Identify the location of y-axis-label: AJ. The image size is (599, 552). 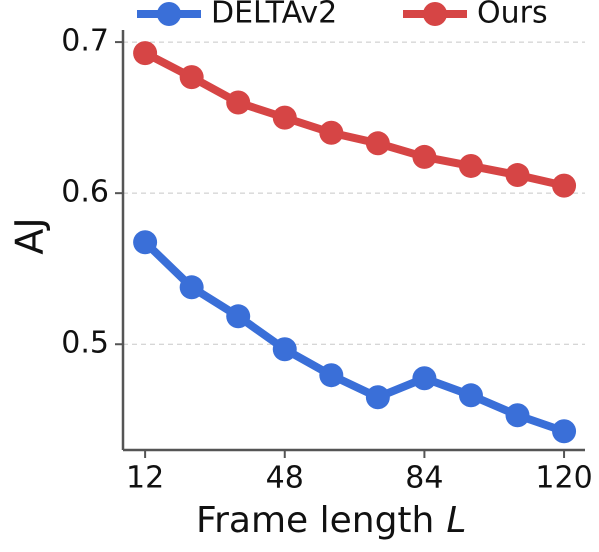
(30, 235).